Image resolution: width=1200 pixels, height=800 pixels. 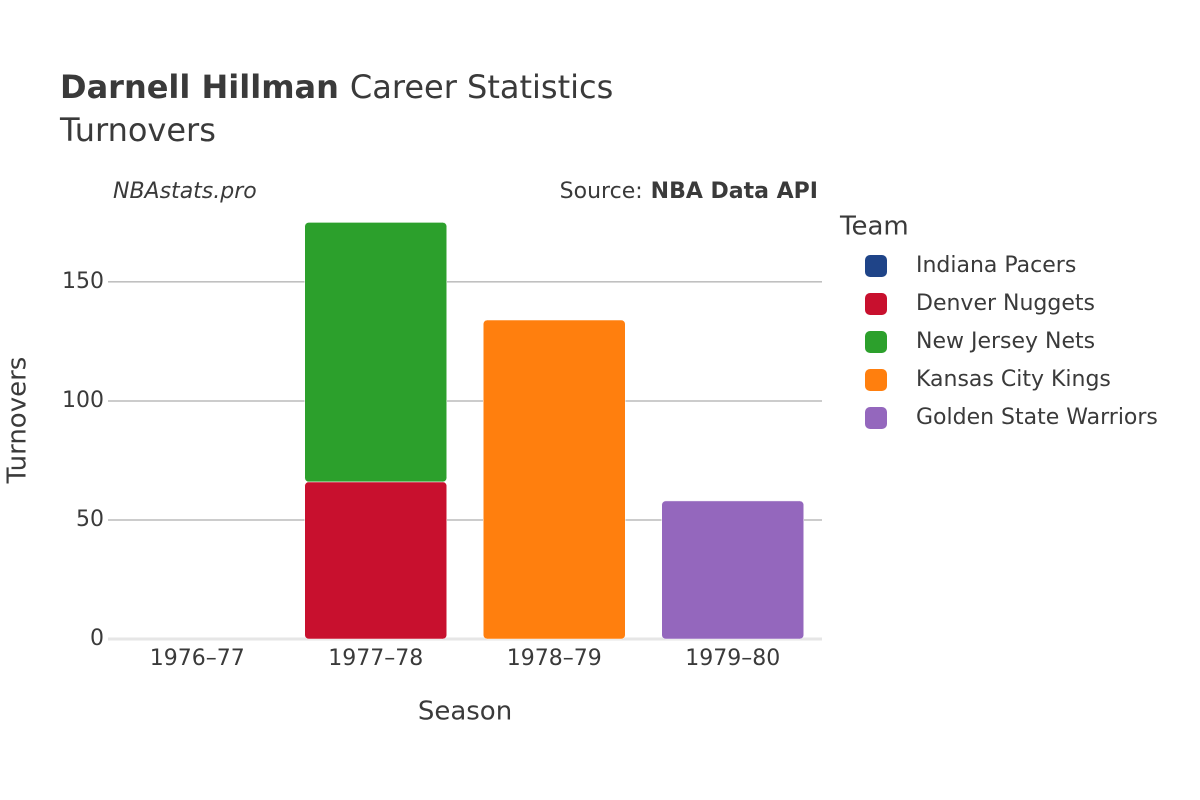 I want to click on source: NBA Data API, so click(x=734, y=191).